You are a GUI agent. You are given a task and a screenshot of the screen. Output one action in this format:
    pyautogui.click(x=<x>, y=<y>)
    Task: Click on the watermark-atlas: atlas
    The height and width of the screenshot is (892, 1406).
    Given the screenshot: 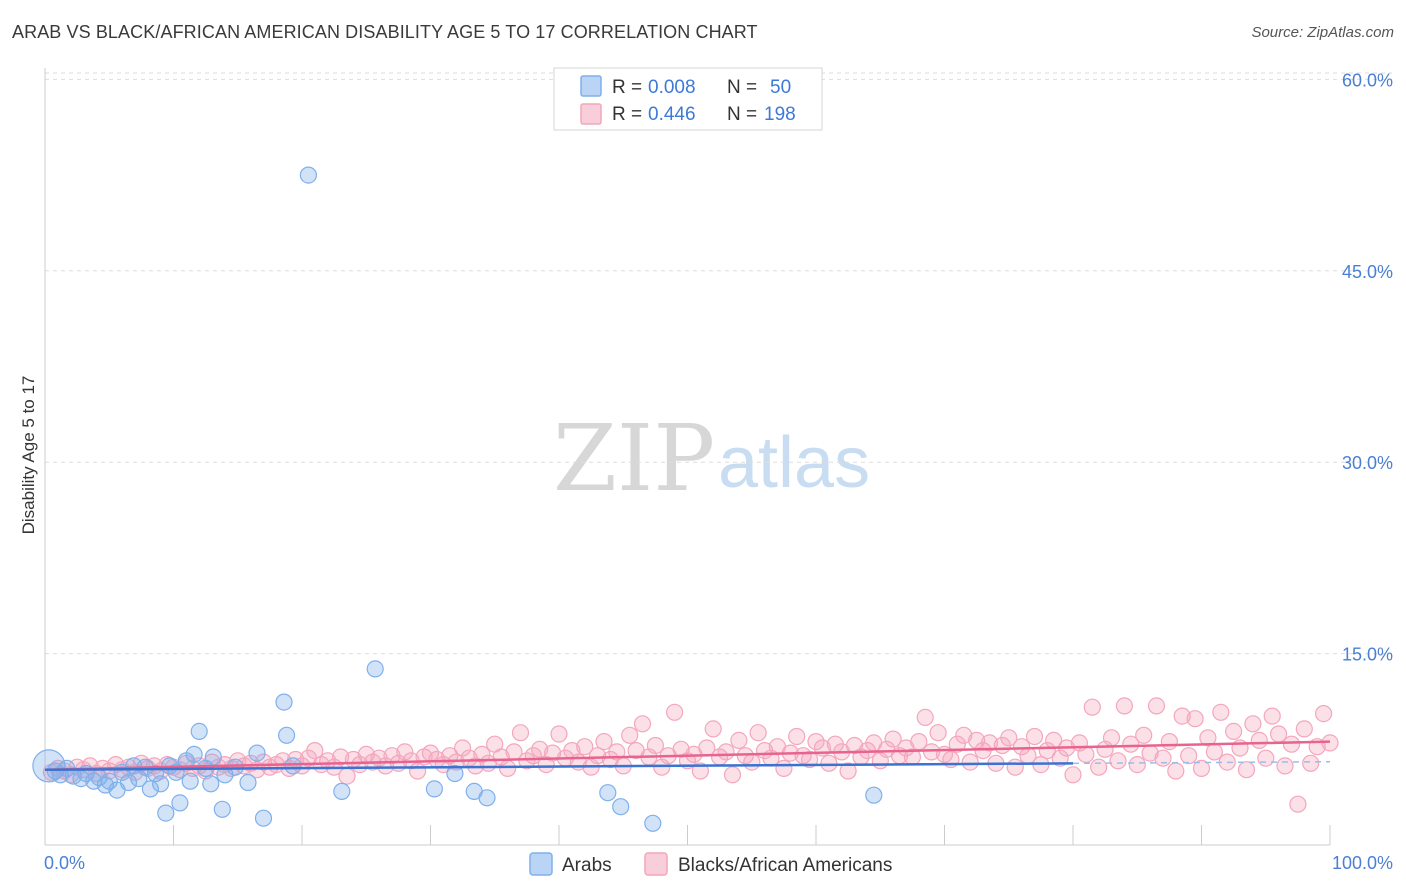 What is the action you would take?
    pyautogui.click(x=794, y=463)
    